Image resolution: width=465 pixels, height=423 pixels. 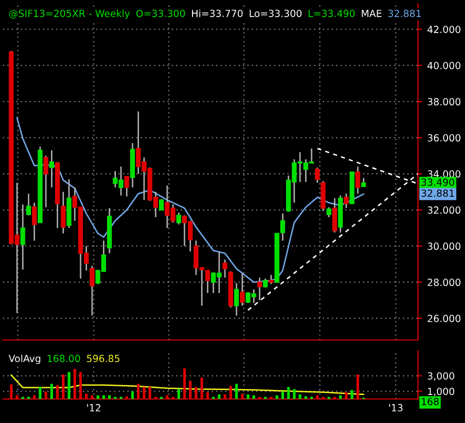 I want to click on y-tick-label: 3,000, so click(x=441, y=376).